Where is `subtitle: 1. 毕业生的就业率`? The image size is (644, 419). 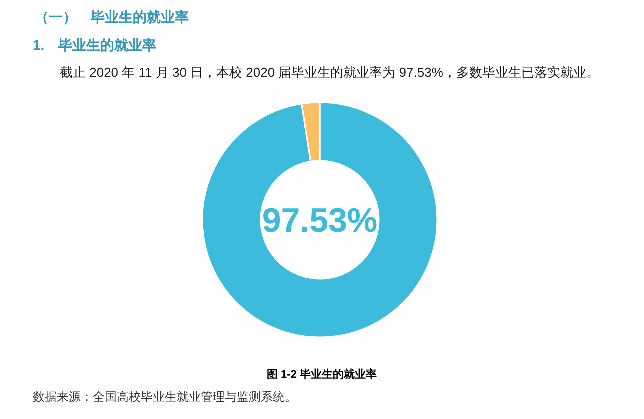
subtitle: 1. 毕业生的就业率 is located at coordinates (95, 45).